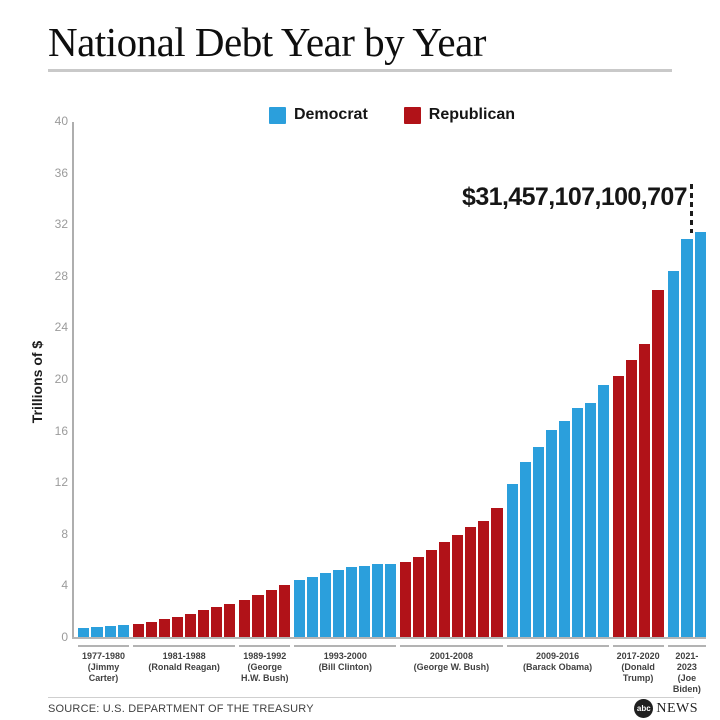  What do you see at coordinates (230, 620) in the screenshot?
I see `bar-1988` at bounding box center [230, 620].